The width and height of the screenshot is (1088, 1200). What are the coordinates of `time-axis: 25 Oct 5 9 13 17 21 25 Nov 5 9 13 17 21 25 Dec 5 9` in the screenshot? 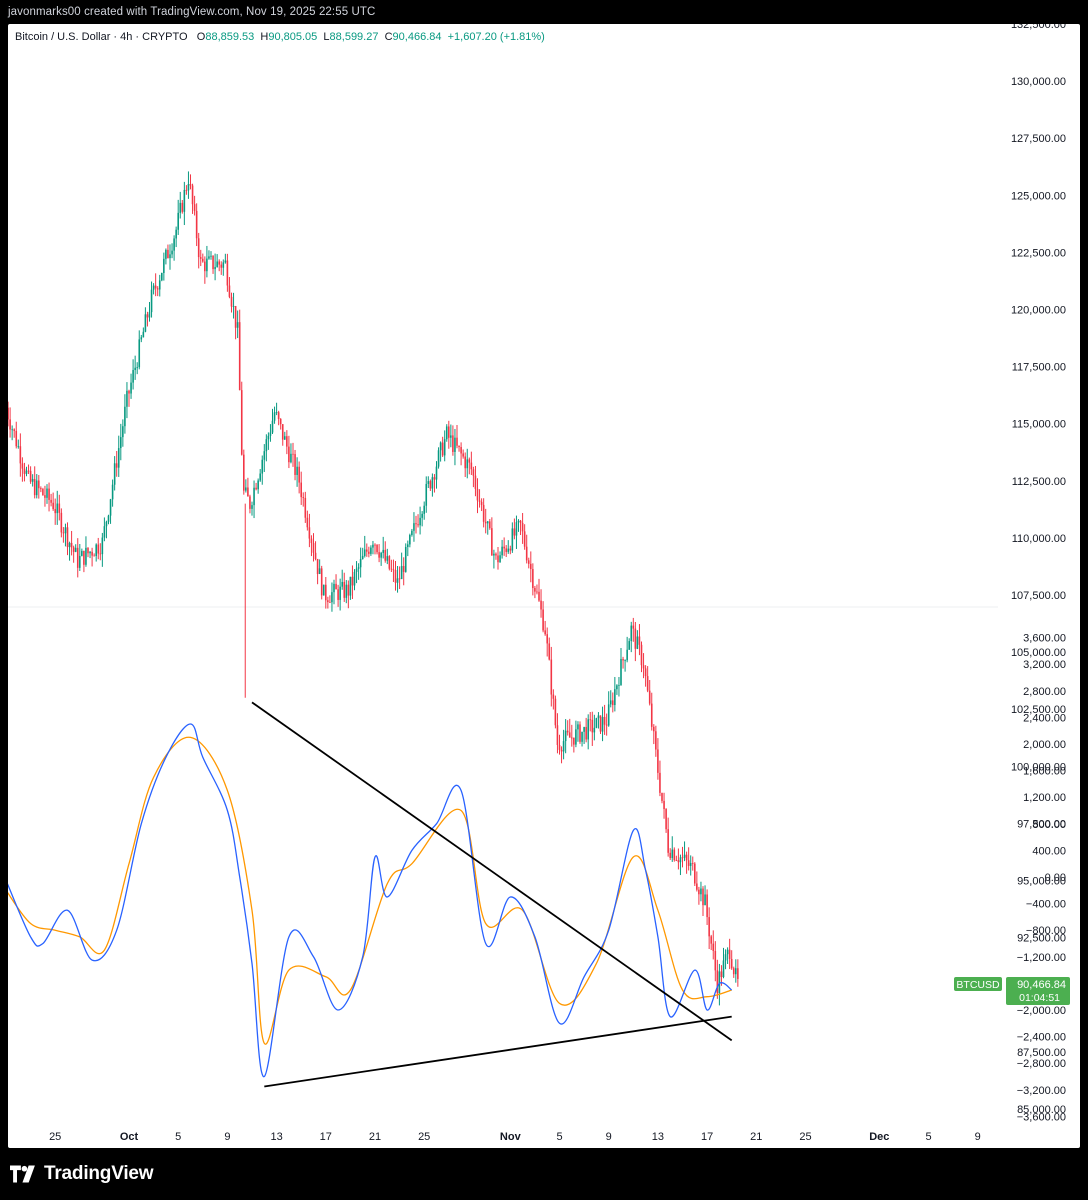 It's located at (515, 1137).